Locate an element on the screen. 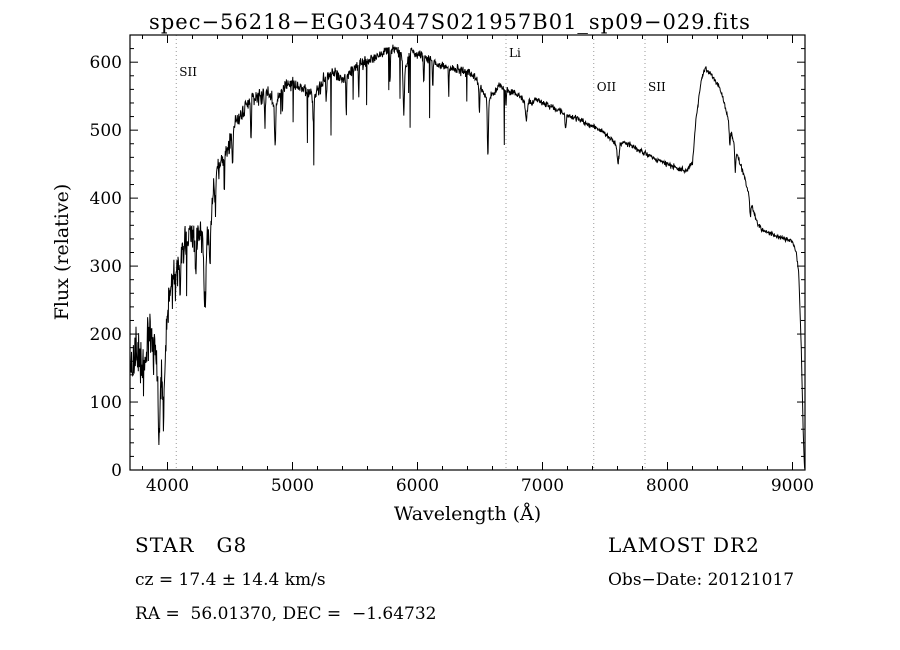 Image resolution: width=900 pixels, height=650 pixels. object-class-label: STAR G8 is located at coordinates (191, 545).